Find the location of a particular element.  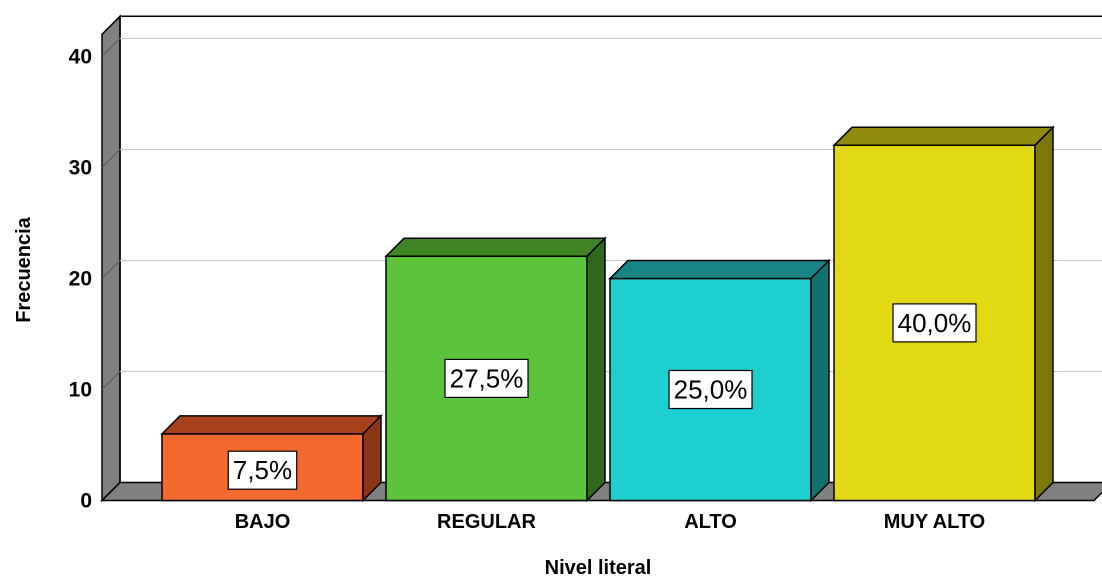

y-tick-label: 20 is located at coordinates (80, 279).